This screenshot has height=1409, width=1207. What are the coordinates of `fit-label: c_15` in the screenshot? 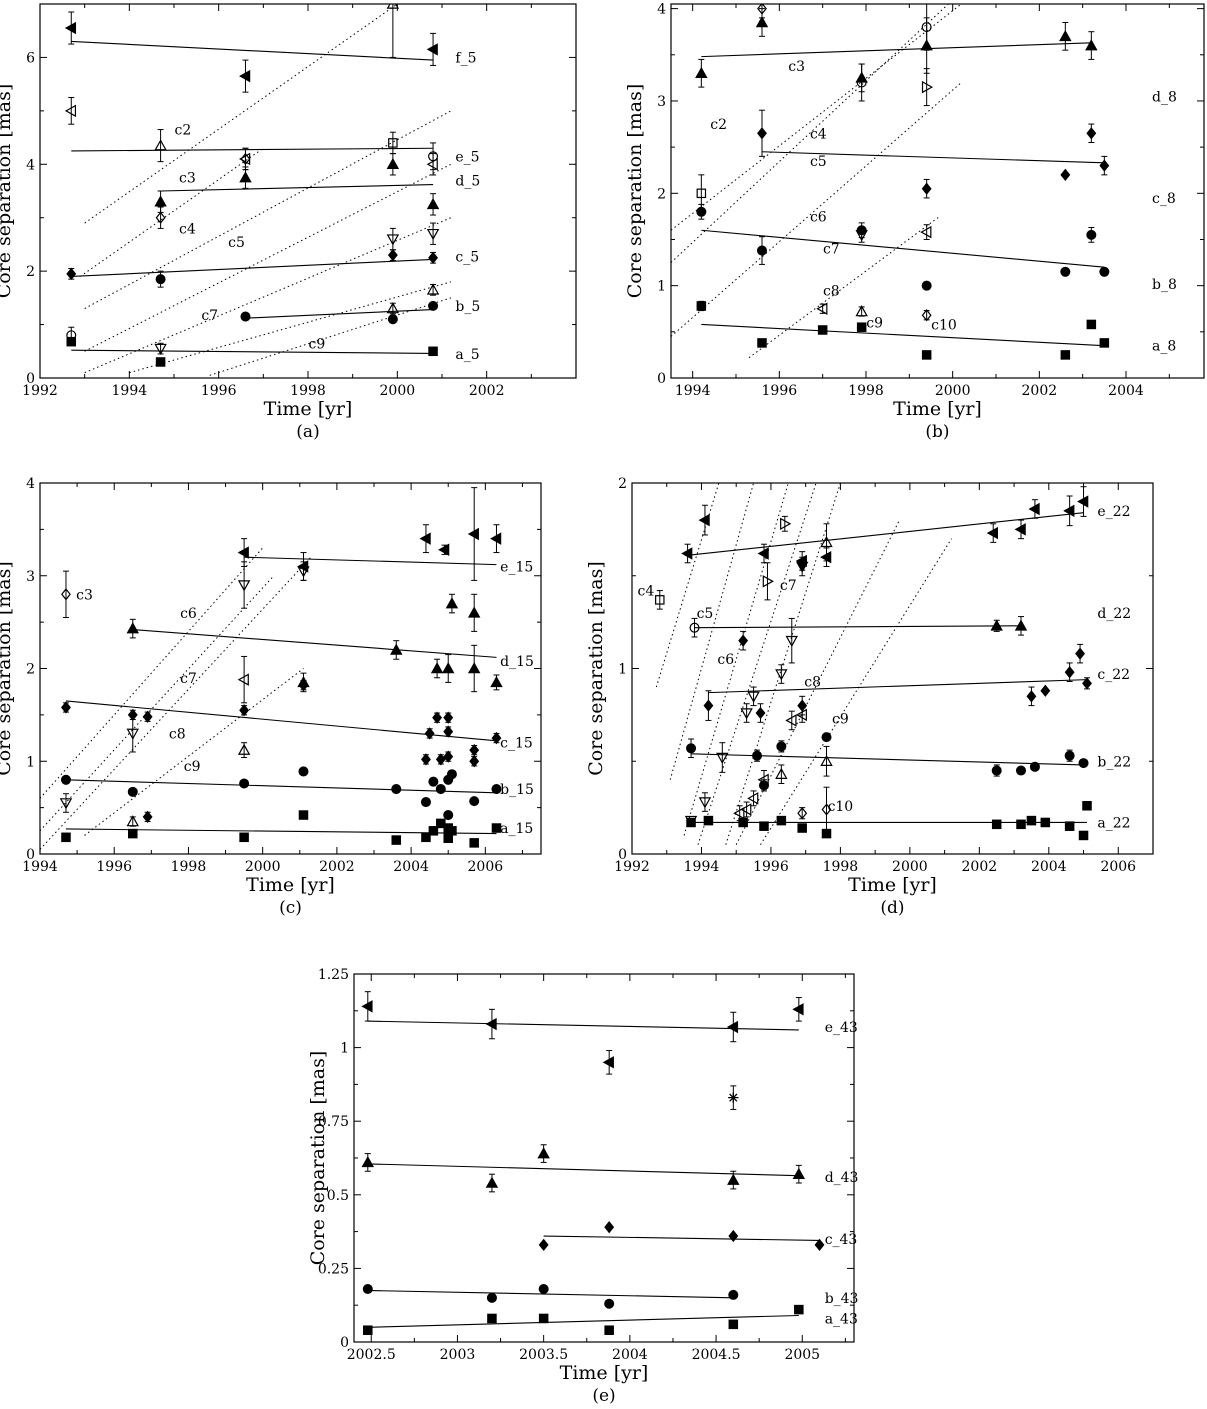 It's located at (516, 744).